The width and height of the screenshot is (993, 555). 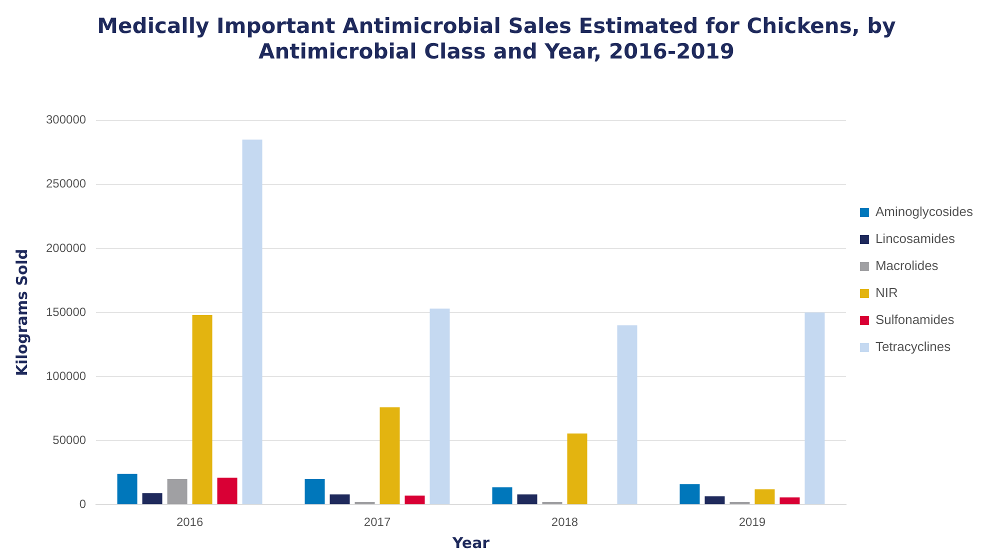 What do you see at coordinates (190, 522) in the screenshot?
I see `x-tick-label: 2016` at bounding box center [190, 522].